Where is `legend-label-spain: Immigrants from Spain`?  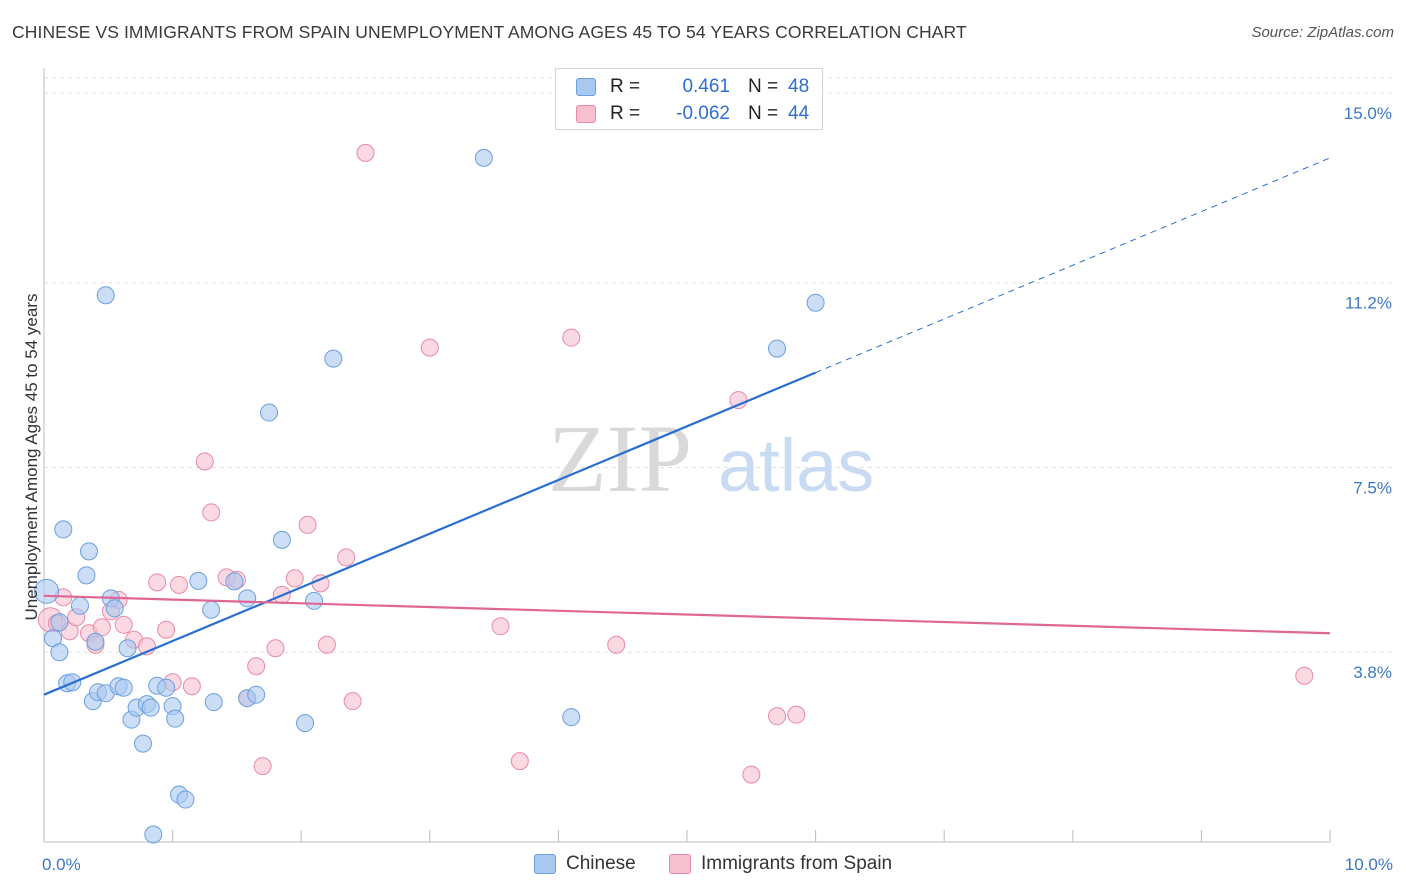 legend-label-spain: Immigrants from Spain is located at coordinates (797, 863).